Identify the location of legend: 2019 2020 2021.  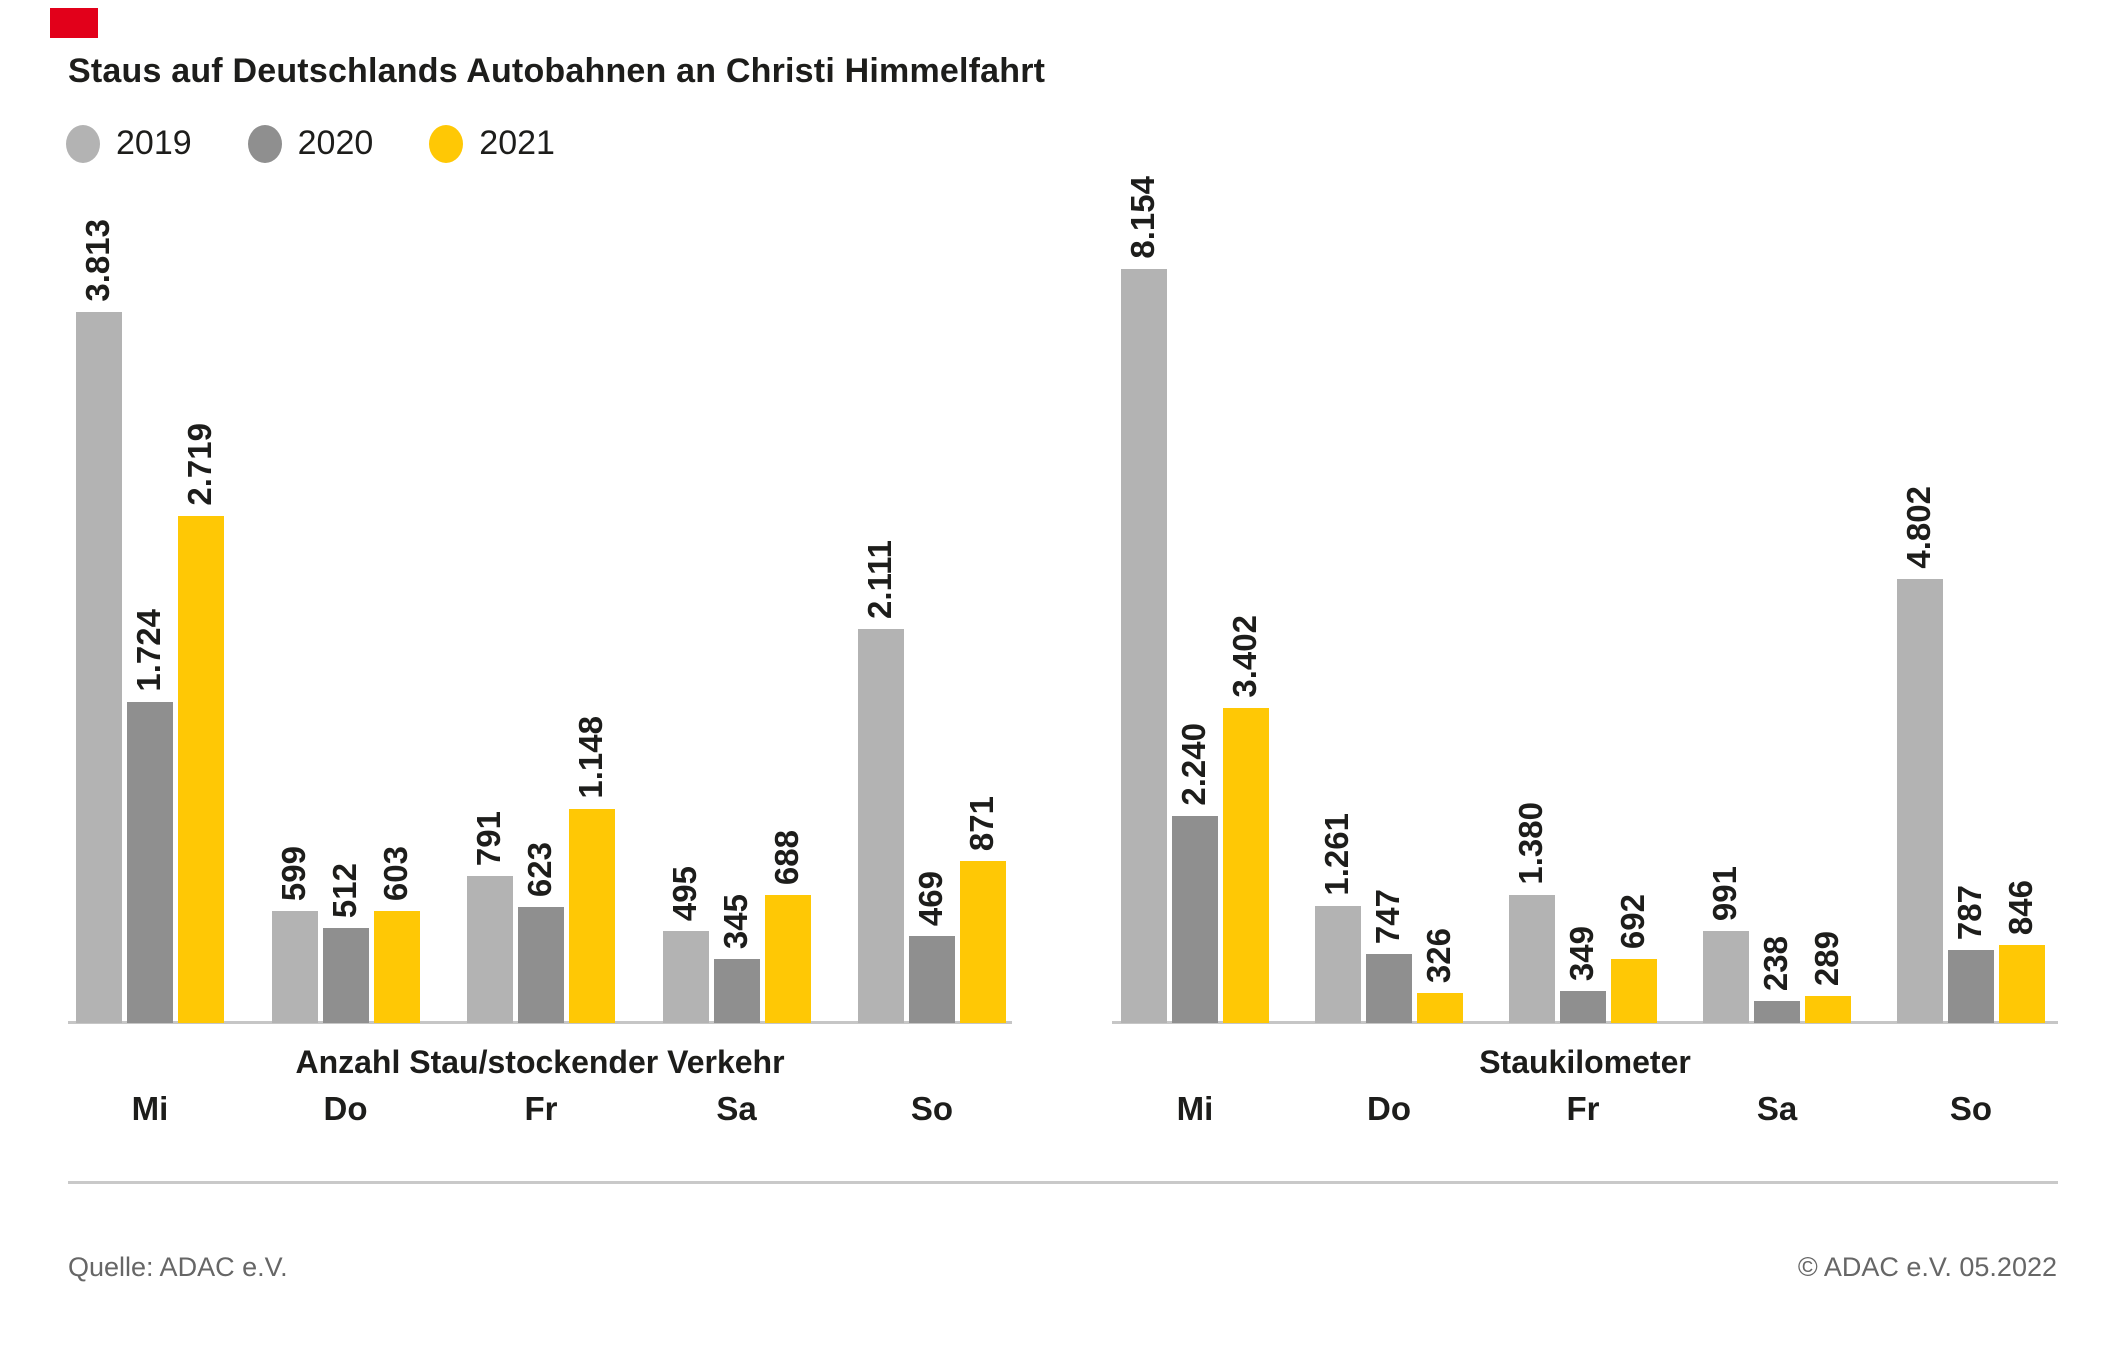
(310, 143).